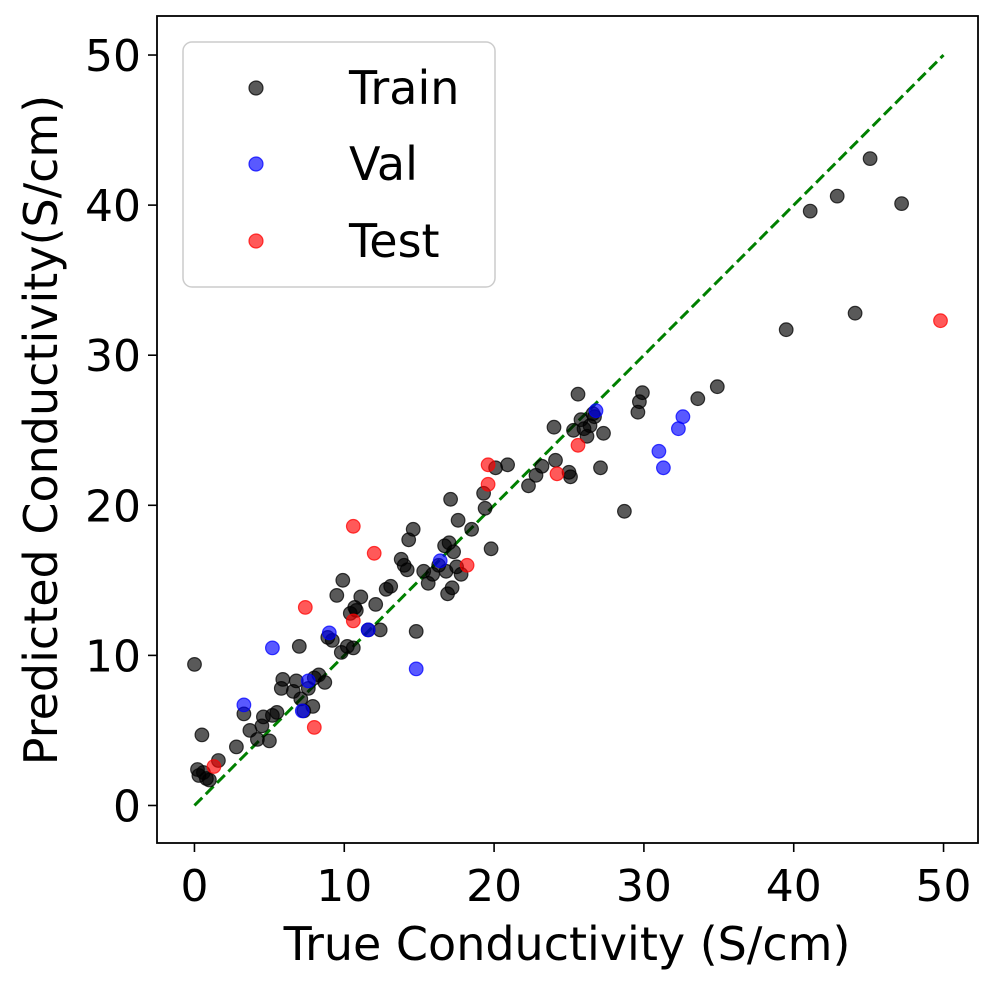  What do you see at coordinates (113, 656) in the screenshot?
I see `y-tick-label-10: 10` at bounding box center [113, 656].